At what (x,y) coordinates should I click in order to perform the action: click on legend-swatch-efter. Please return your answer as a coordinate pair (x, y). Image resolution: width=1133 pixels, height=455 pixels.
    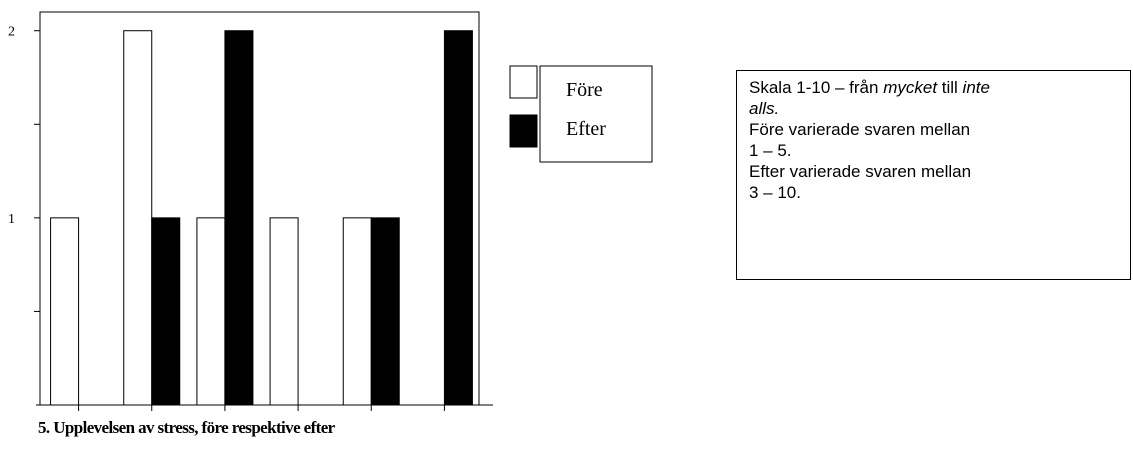
    Looking at the image, I should click on (523, 131).